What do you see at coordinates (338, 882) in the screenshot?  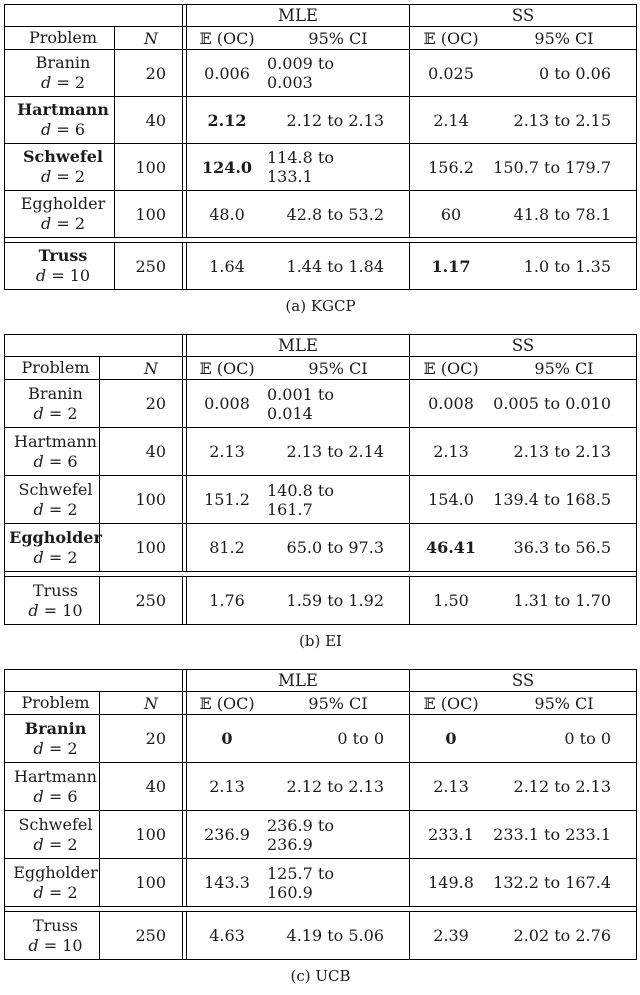 I see `mle-ci-value: 125.7 to 160.9` at bounding box center [338, 882].